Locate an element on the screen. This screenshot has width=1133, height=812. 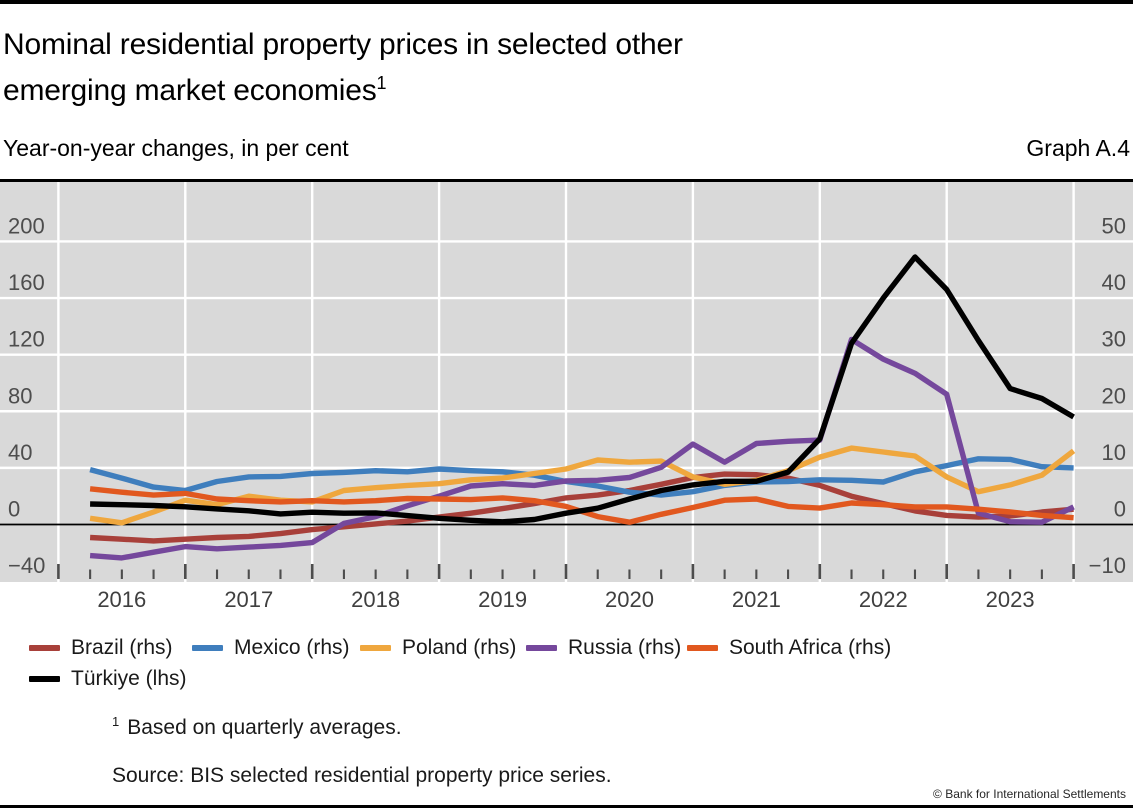
series-line-brazil is located at coordinates (581, 507).